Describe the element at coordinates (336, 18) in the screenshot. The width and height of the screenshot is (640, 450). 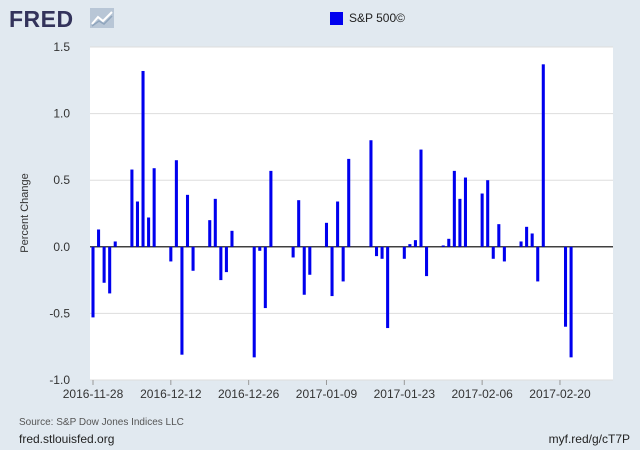
I see `legend-swatch` at that location.